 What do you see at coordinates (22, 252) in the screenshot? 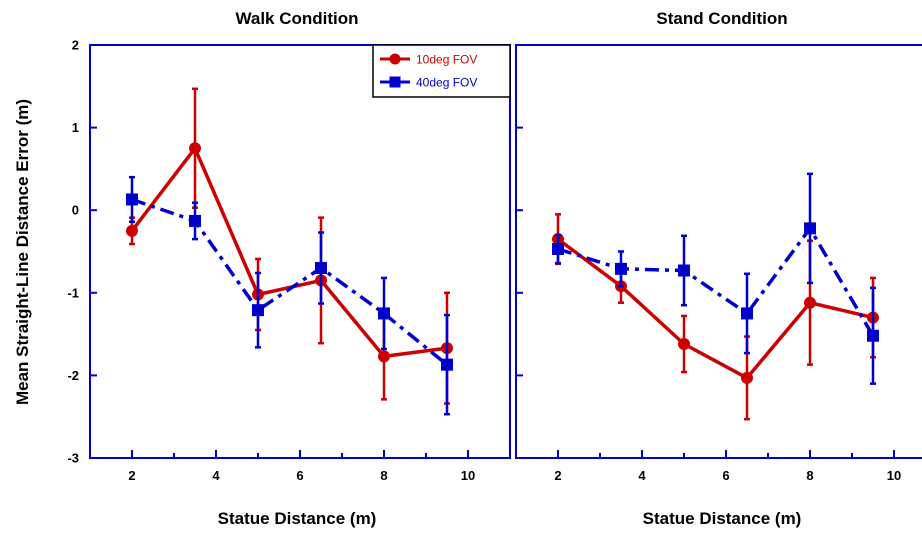
I see `y-axis-title: Mean Straight-Line Distance Error (m)` at bounding box center [22, 252].